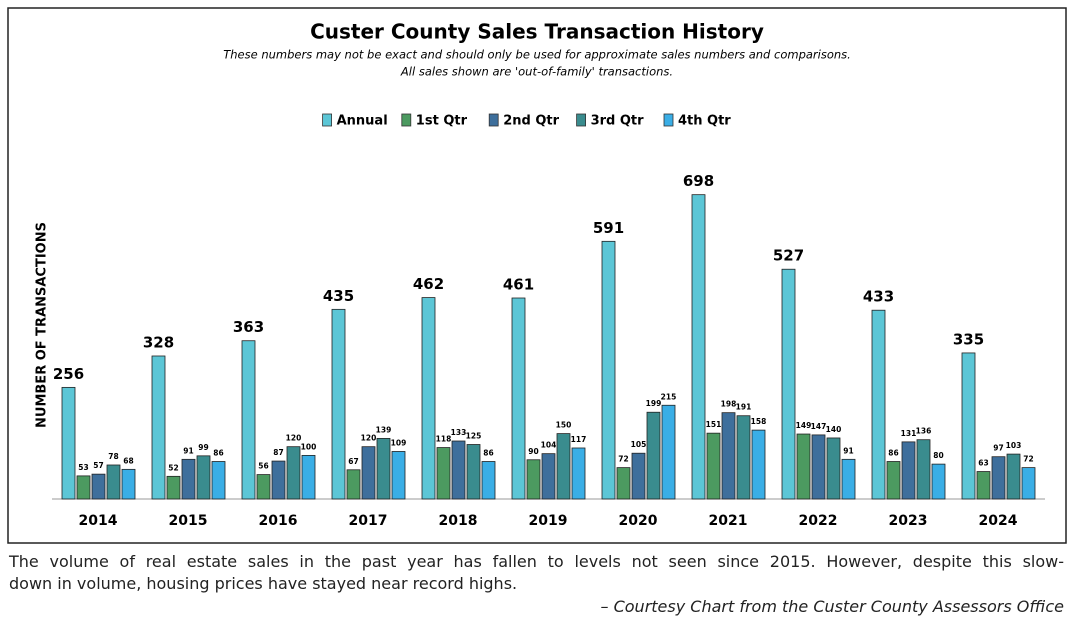 The height and width of the screenshot is (625, 1073). I want to click on value-label: 461, so click(518, 285).